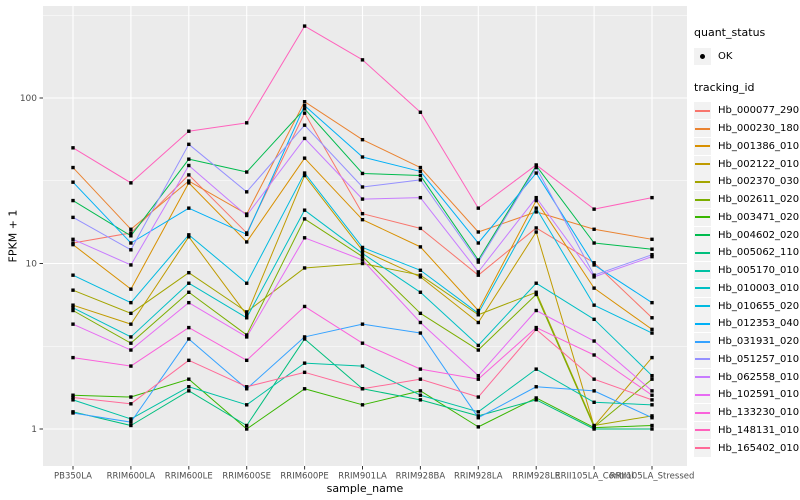 The image size is (800, 500). I want to click on legend-item: Hb_002611_020, so click(747, 200).